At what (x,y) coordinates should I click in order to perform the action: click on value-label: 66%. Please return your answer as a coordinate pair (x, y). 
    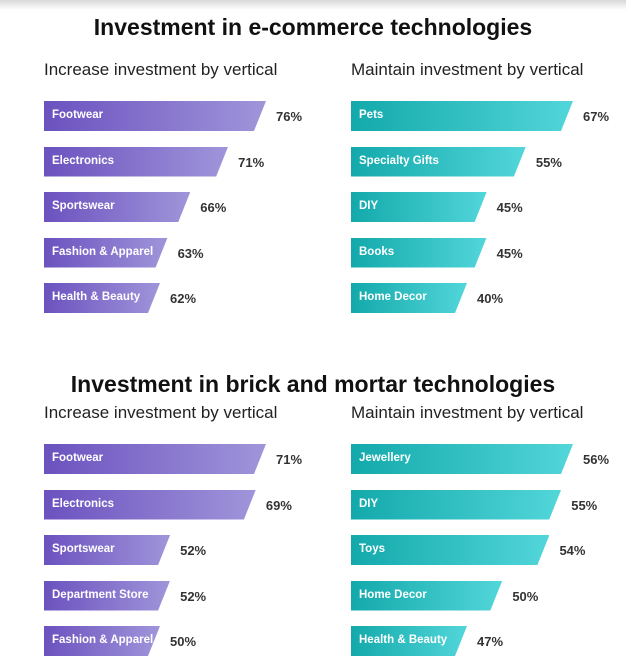
    Looking at the image, I should click on (213, 207).